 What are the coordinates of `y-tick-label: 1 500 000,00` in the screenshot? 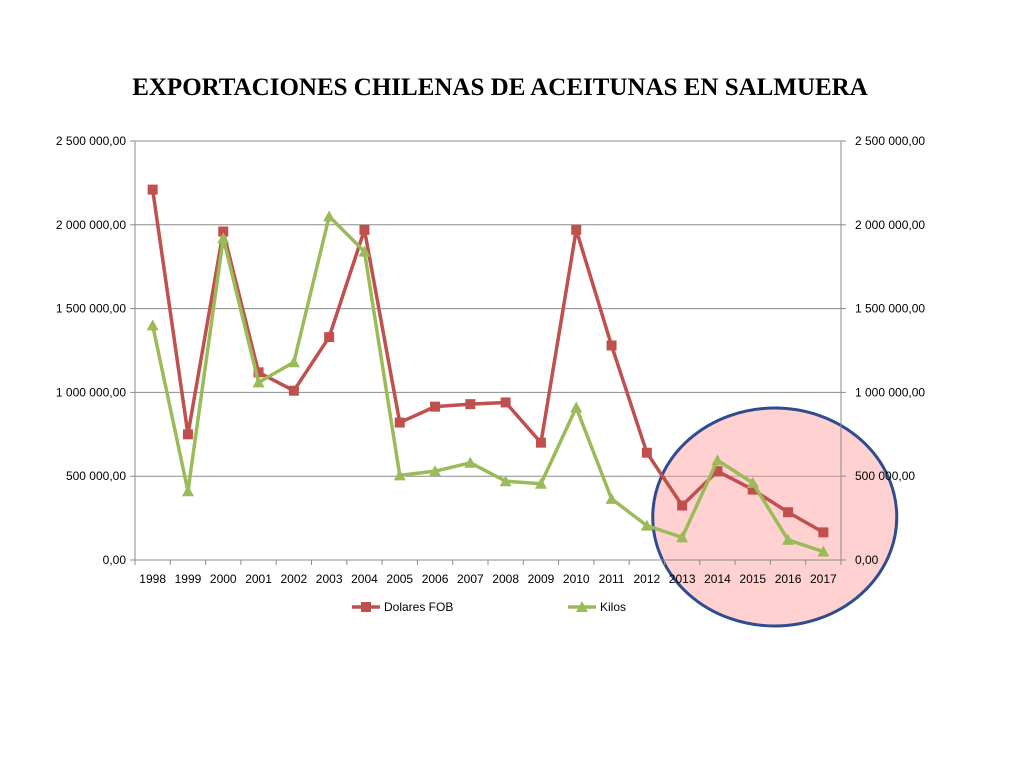 It's located at (91, 309).